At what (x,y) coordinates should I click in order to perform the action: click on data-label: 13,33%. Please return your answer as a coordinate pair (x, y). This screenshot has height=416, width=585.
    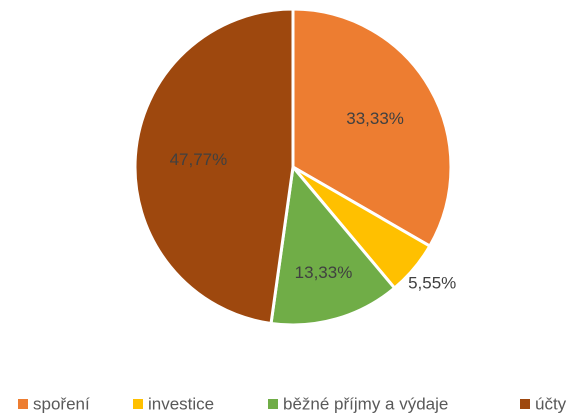
    Looking at the image, I should click on (324, 272).